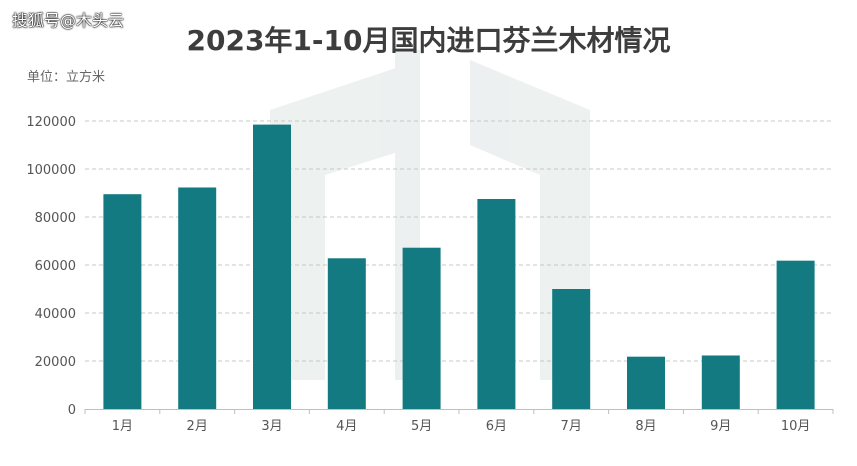 This screenshot has height=466, width=857. I want to click on x-tick-label: 6月, so click(496, 426).